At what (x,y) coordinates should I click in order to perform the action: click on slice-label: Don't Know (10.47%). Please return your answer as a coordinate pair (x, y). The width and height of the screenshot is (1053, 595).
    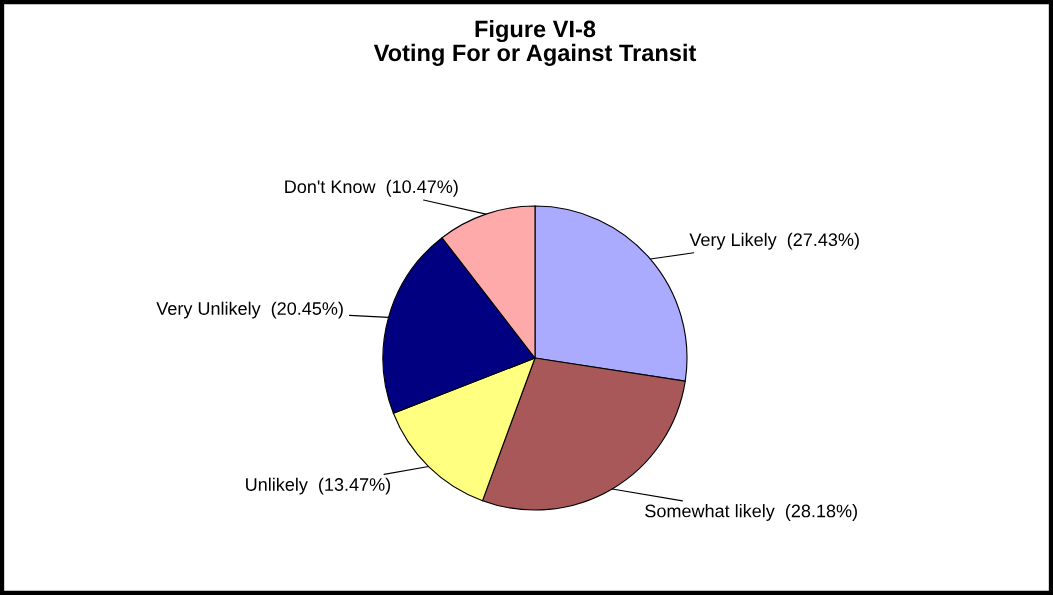
    Looking at the image, I should click on (371, 188).